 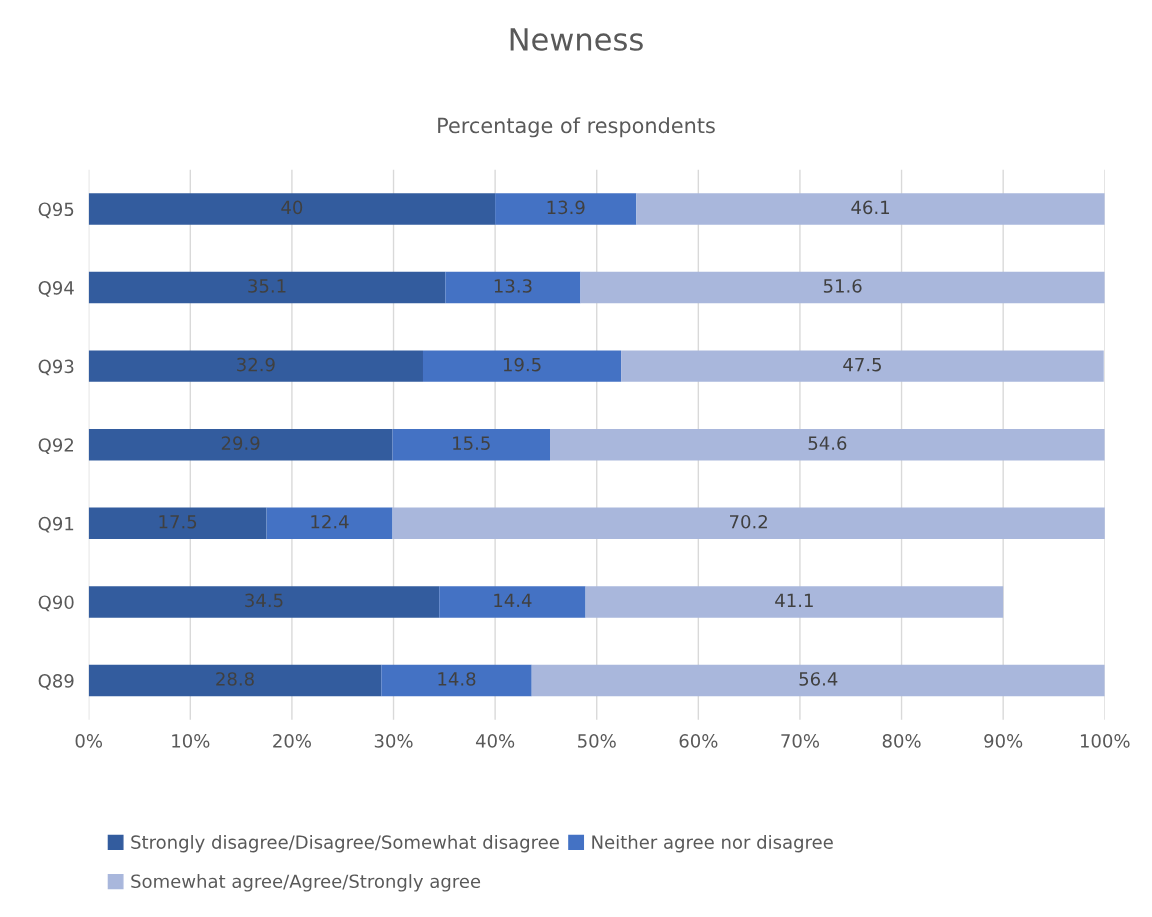 I want to click on data-label: 17.5, so click(x=178, y=522).